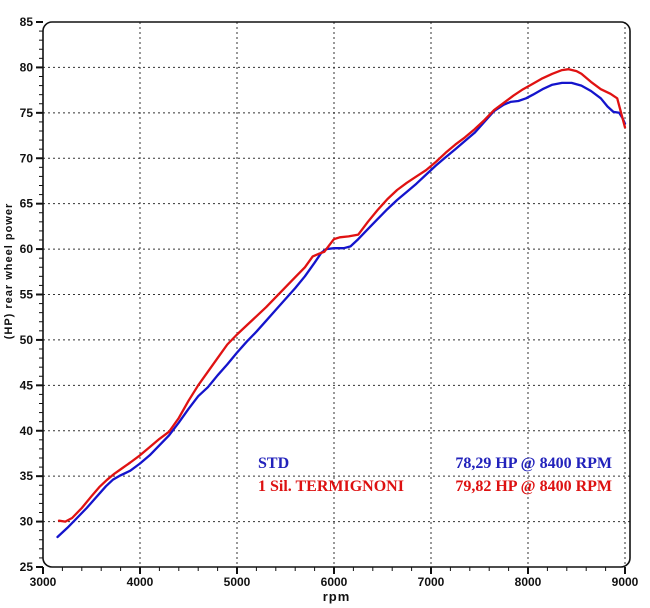 The height and width of the screenshot is (608, 650). Describe the element at coordinates (140, 582) in the screenshot. I see `x-tick-label-4000: 4000` at that location.